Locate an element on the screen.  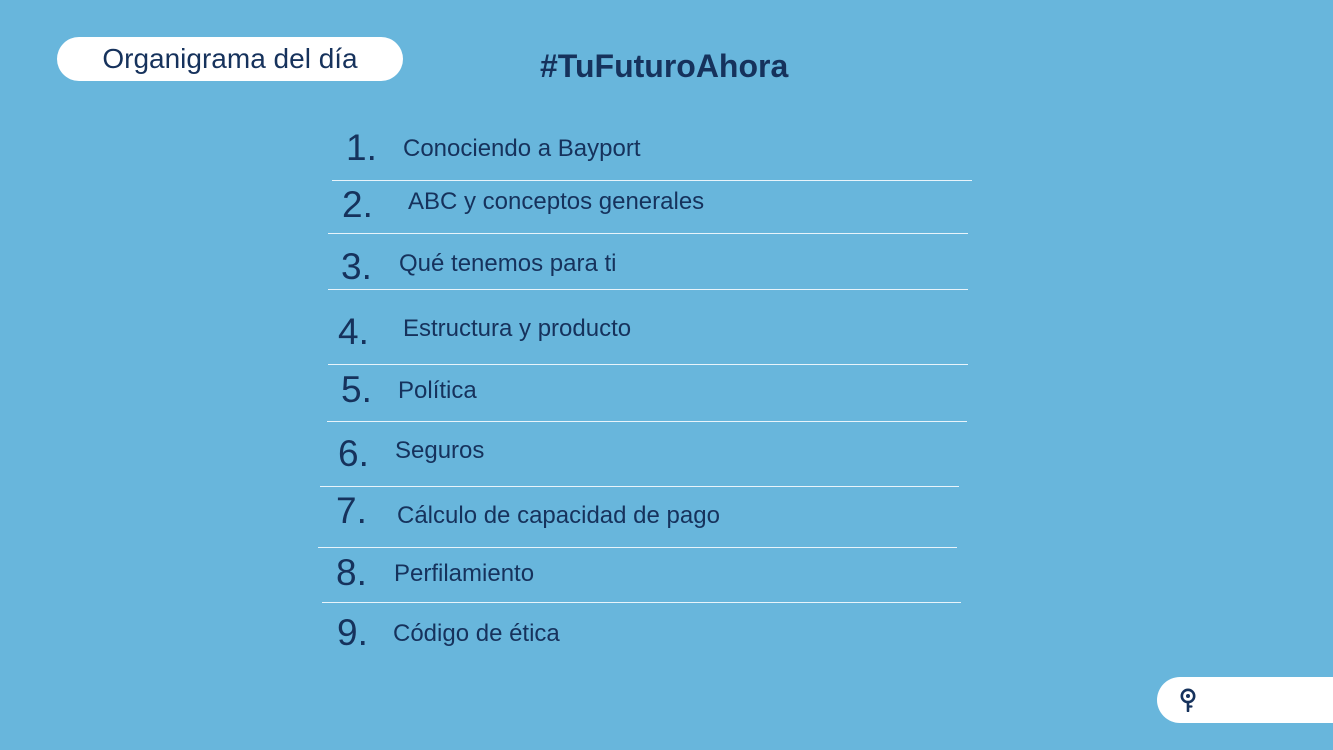
agenda-item-label: ABC y conceptos generales is located at coordinates (556, 201).